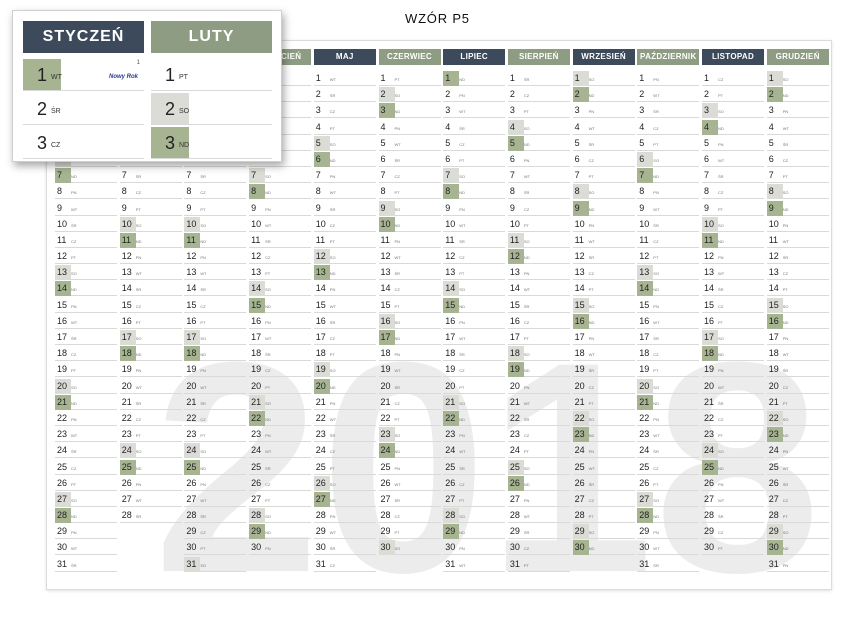 The image size is (866, 629). Describe the element at coordinates (603, 483) in the screenshot. I see `day-cell: 26 ŚR` at that location.